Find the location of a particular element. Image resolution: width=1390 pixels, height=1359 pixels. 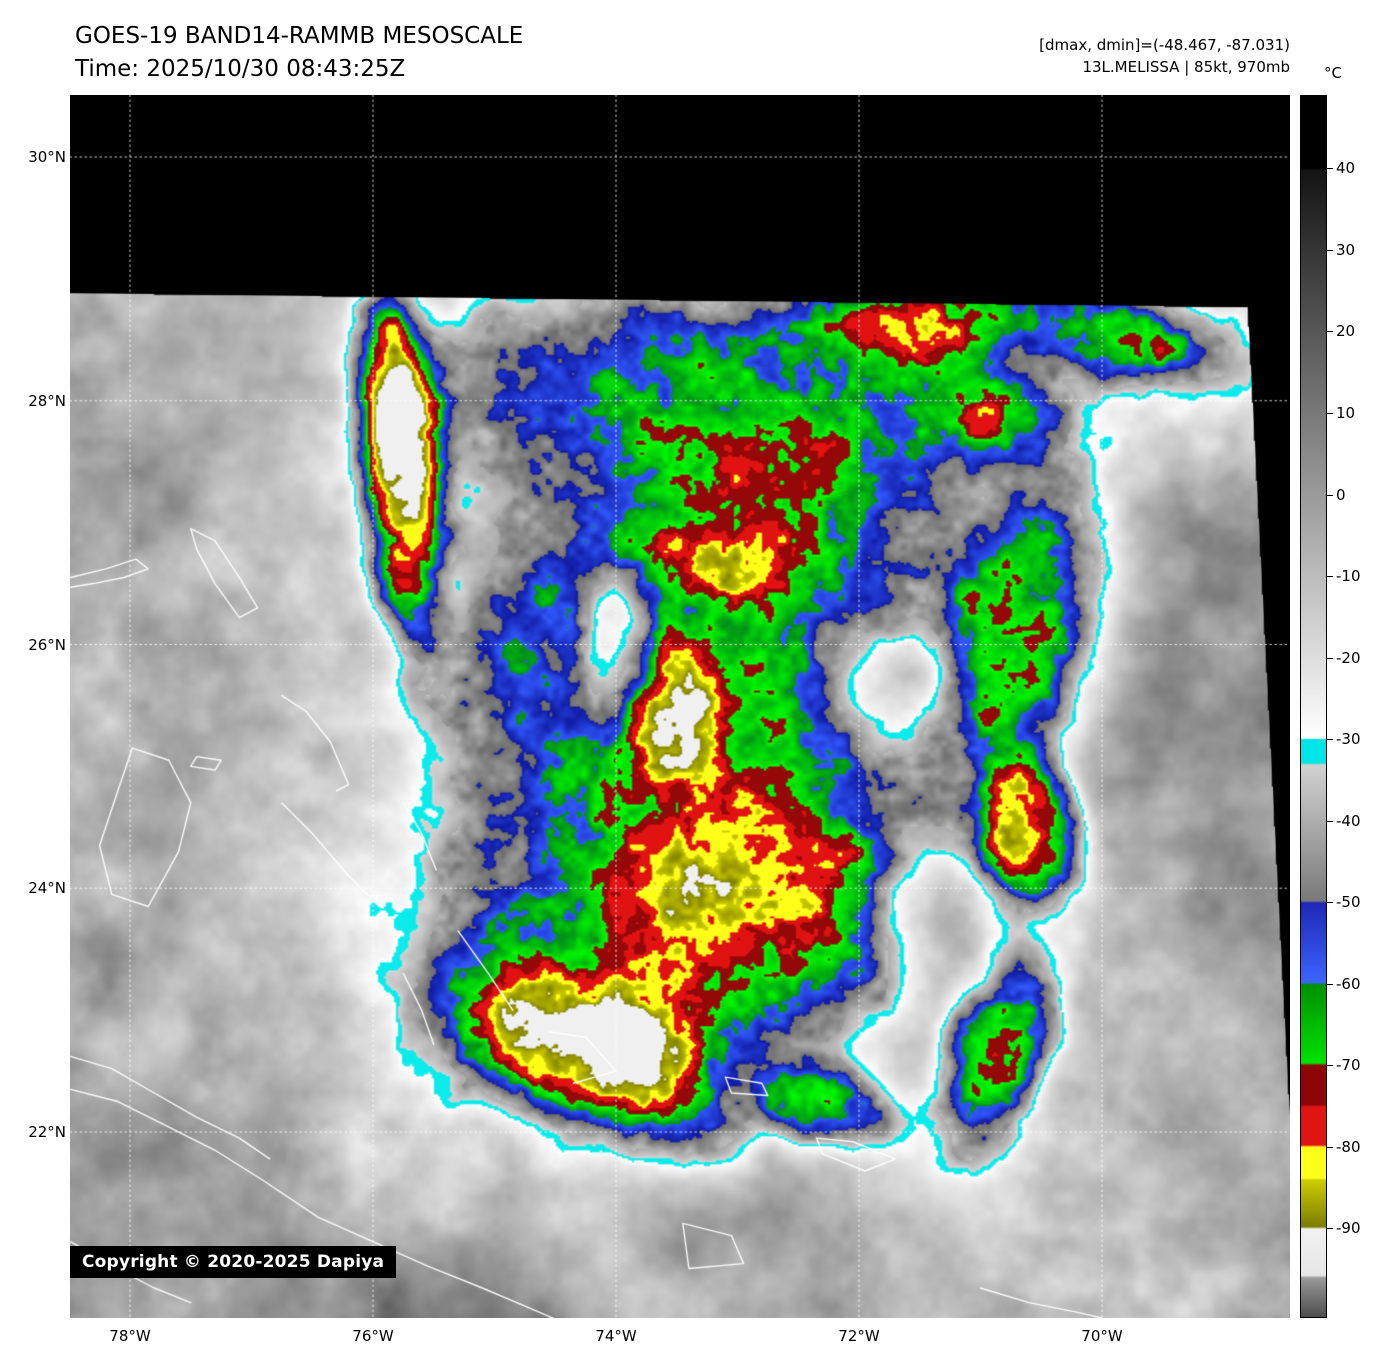

lon-axis-label: 78°W is located at coordinates (130, 1336).